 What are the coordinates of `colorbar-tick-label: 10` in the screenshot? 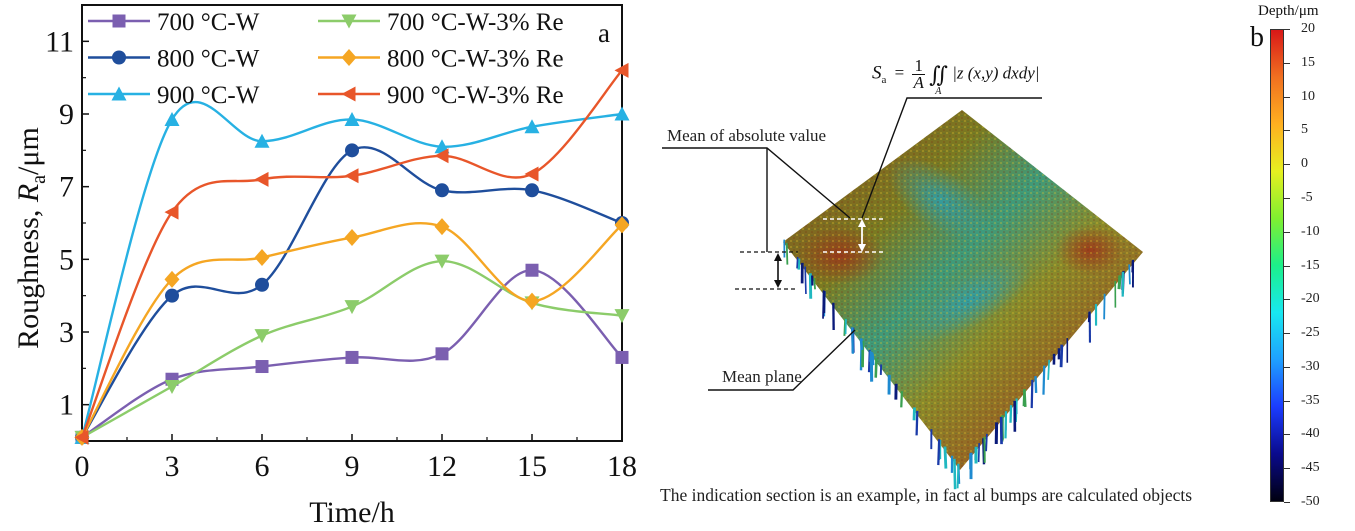 It's located at (1308, 96).